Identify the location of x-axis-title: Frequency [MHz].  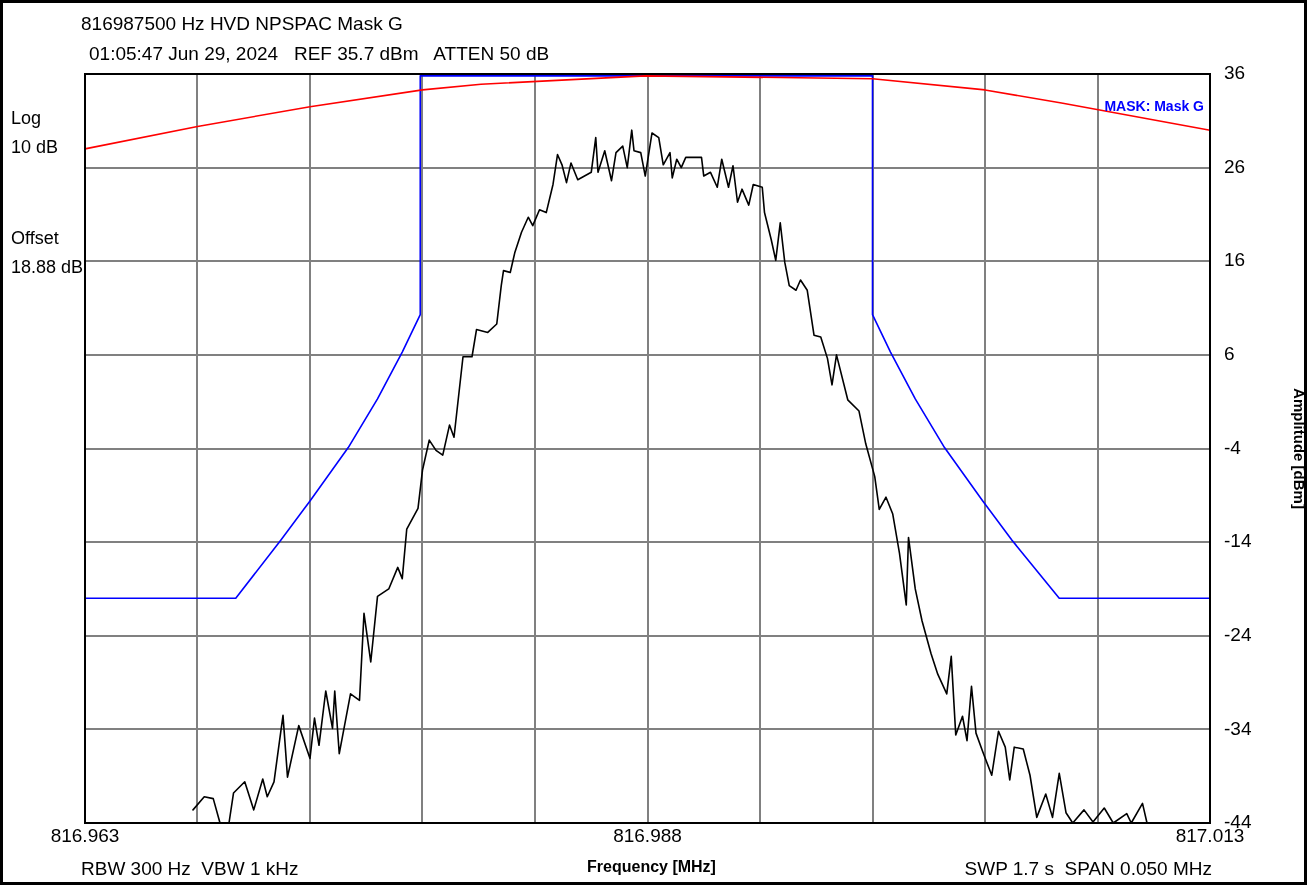
(651, 866).